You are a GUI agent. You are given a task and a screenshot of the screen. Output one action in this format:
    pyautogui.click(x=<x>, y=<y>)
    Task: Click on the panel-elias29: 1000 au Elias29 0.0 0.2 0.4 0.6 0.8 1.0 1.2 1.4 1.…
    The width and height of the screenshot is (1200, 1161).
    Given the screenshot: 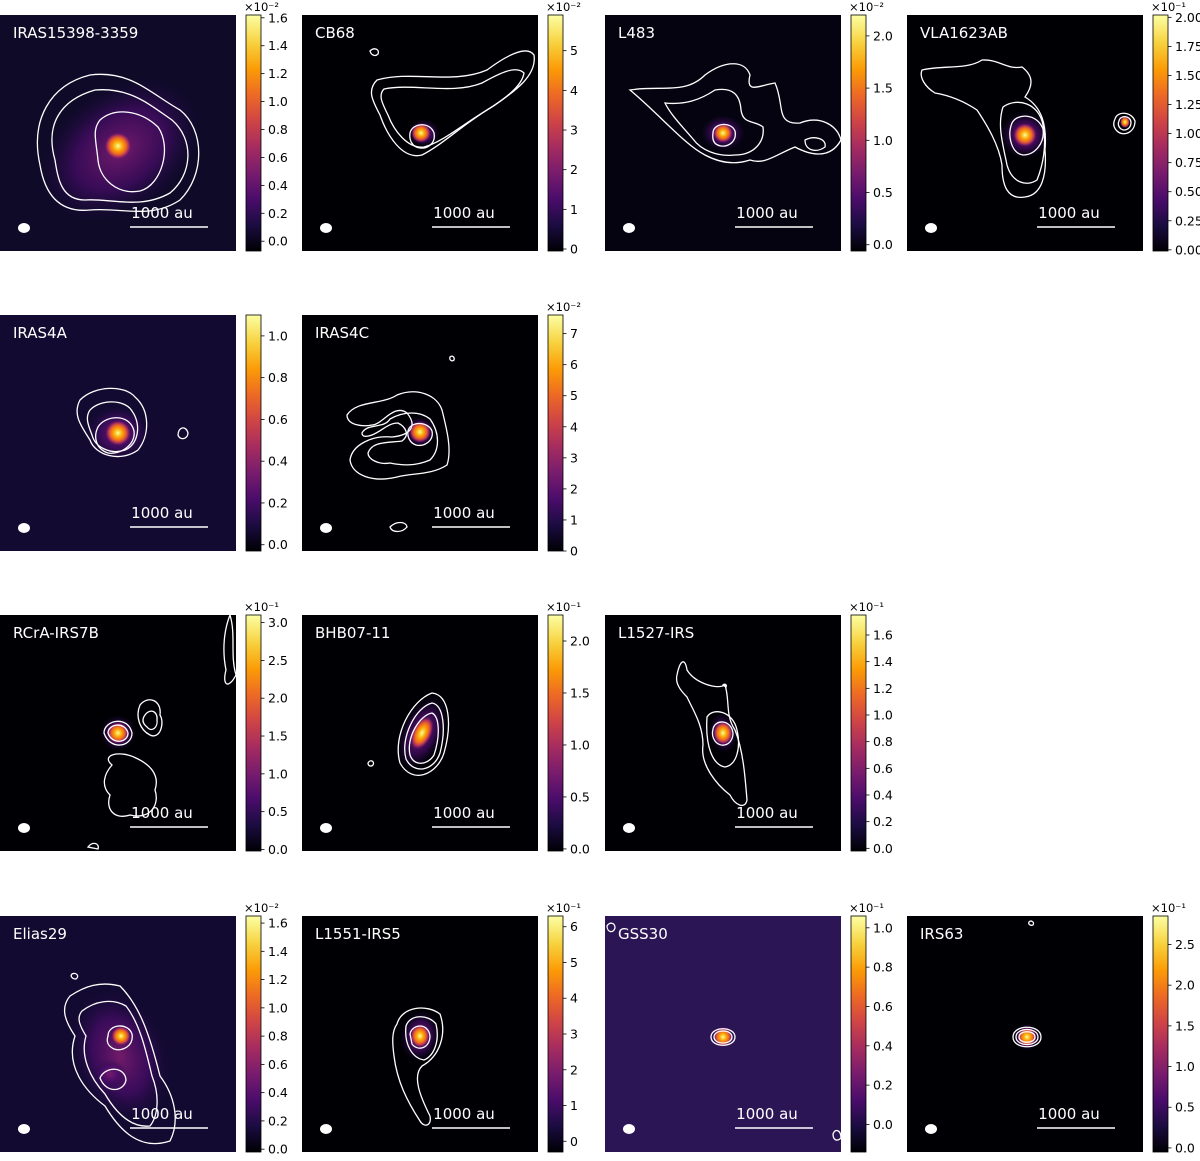 What is the action you would take?
    pyautogui.click(x=144, y=1029)
    